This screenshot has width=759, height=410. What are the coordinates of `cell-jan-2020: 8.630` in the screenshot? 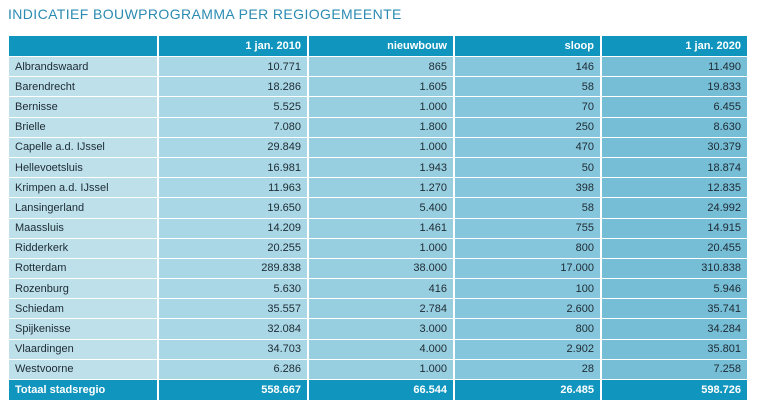 It's located at (674, 127).